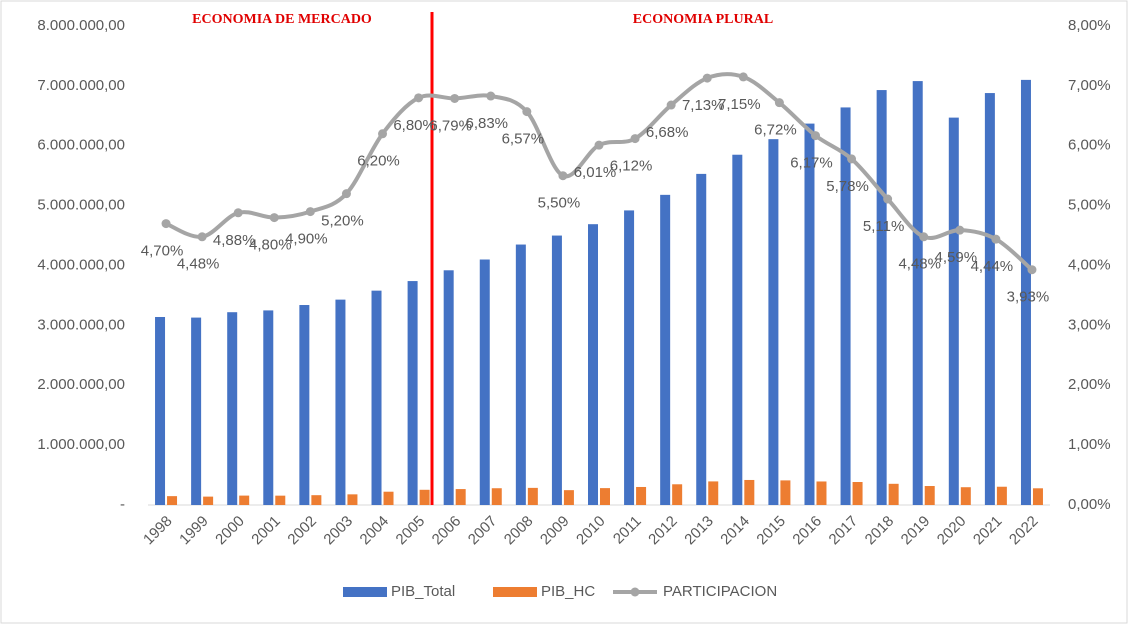  Describe the element at coordinates (423, 591) in the screenshot. I see `legend-label: PIB_Total` at that location.